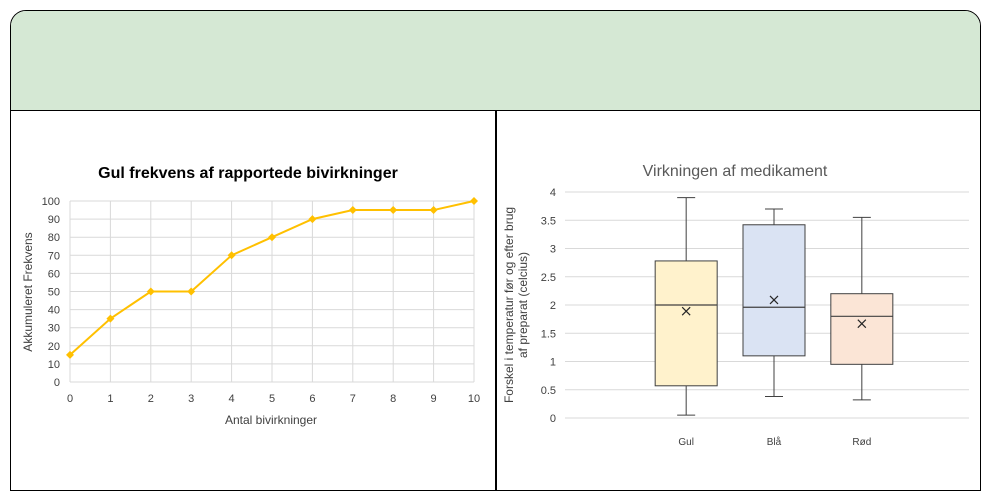 The image size is (1000, 500). What do you see at coordinates (553, 419) in the screenshot?
I see `box-chart-y-tick-label: 0` at bounding box center [553, 419].